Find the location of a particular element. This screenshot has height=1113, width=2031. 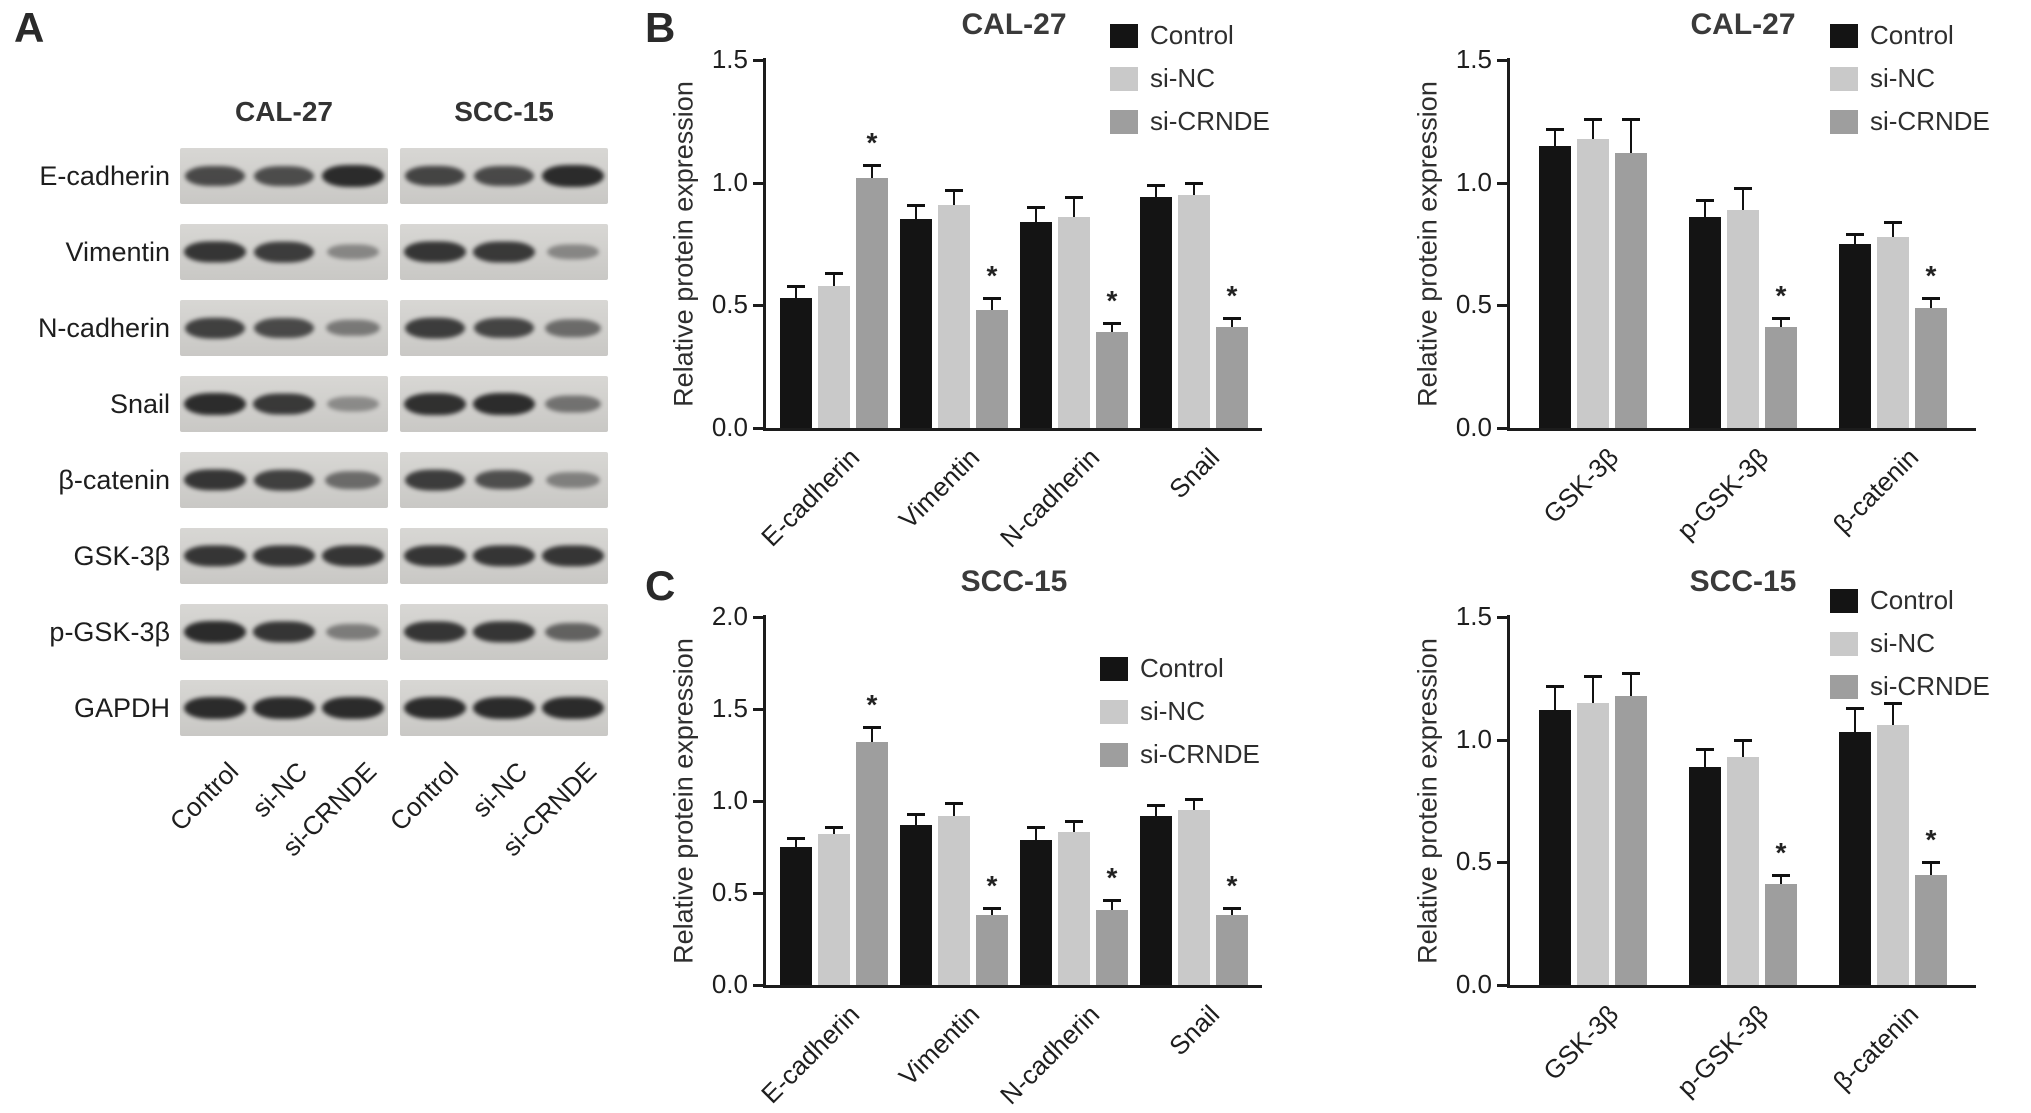

chart-title: SCC-15 is located at coordinates (1014, 581).